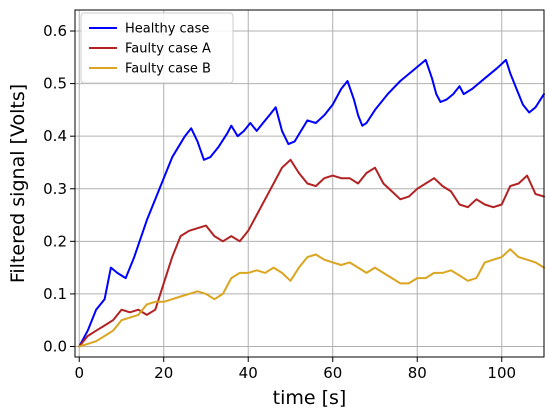 The height and width of the screenshot is (413, 550). What do you see at coordinates (55, 241) in the screenshot?
I see `y-tick-label: 0.2` at bounding box center [55, 241].